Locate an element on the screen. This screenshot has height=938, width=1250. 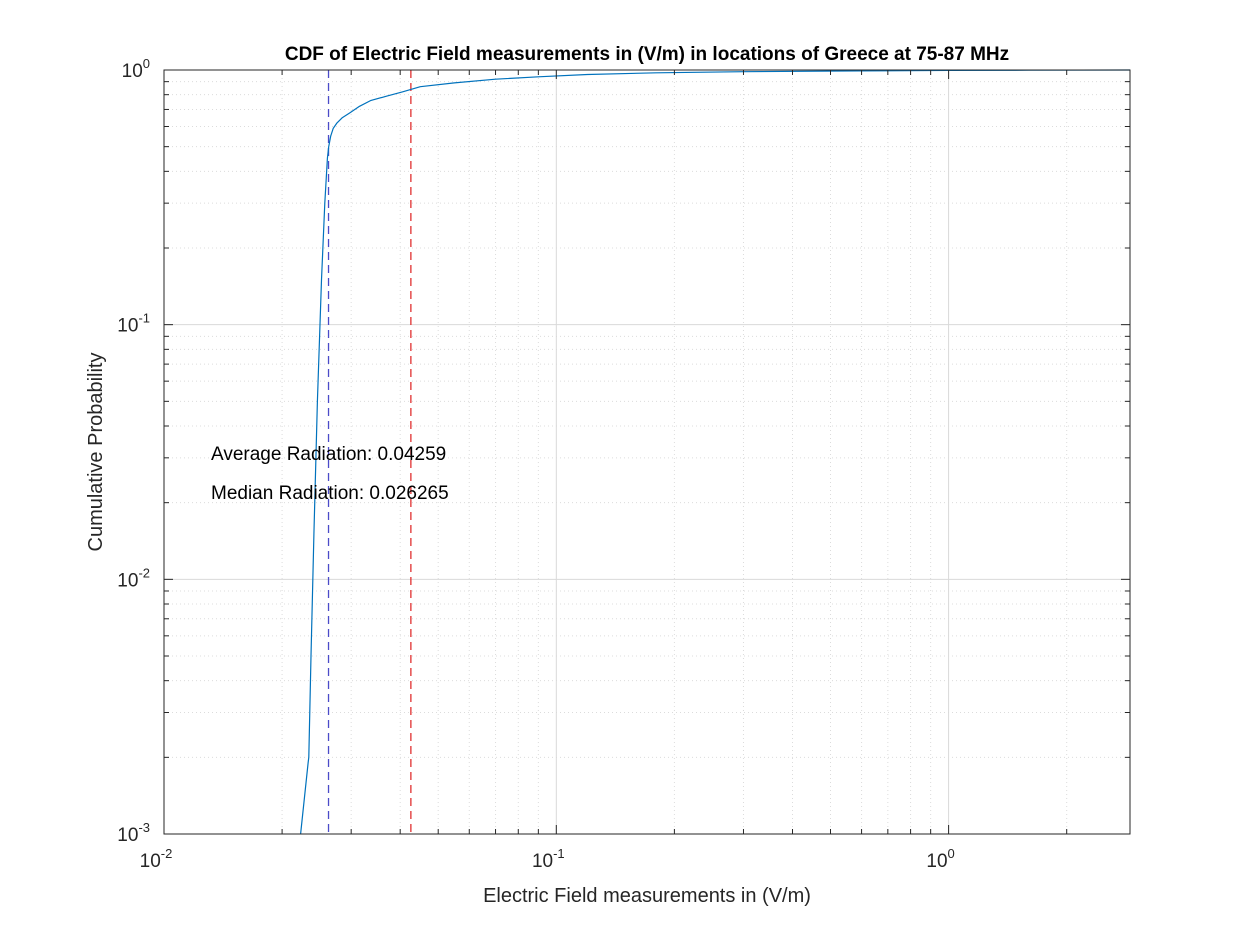
y-tick-label: 10⁰ is located at coordinates (136, 69).